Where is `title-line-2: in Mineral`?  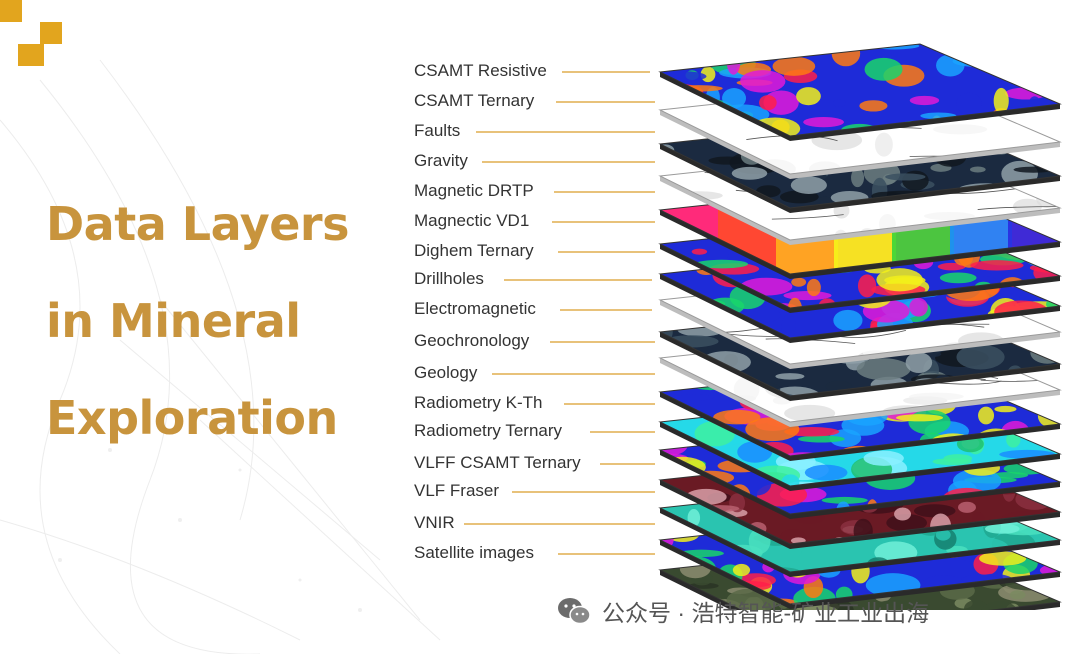 title-line-2: in Mineral is located at coordinates (173, 321).